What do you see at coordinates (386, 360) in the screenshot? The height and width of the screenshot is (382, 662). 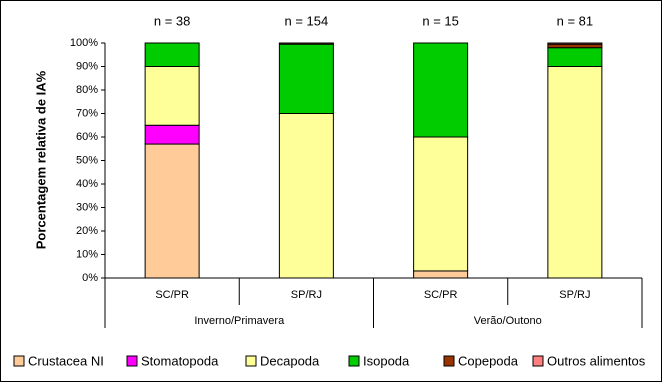 I see `legend-label: Isopoda` at bounding box center [386, 360].